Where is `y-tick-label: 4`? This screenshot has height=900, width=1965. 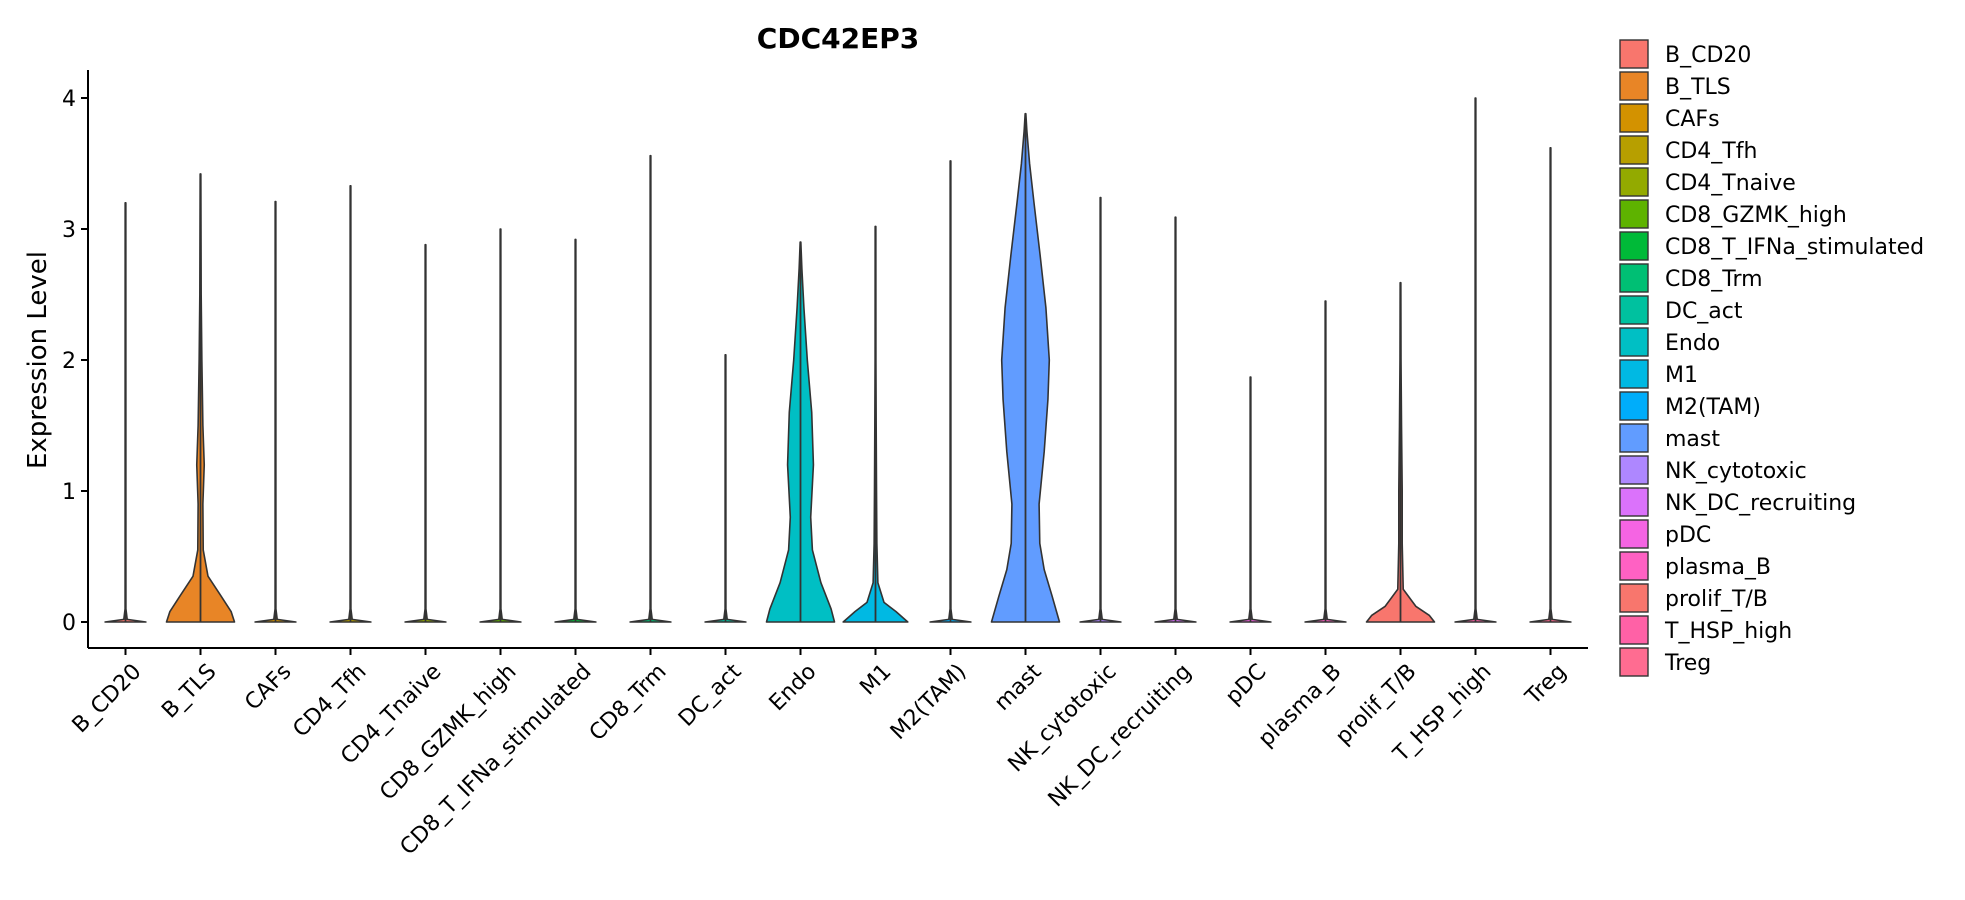
y-tick-label: 4 is located at coordinates (69, 99).